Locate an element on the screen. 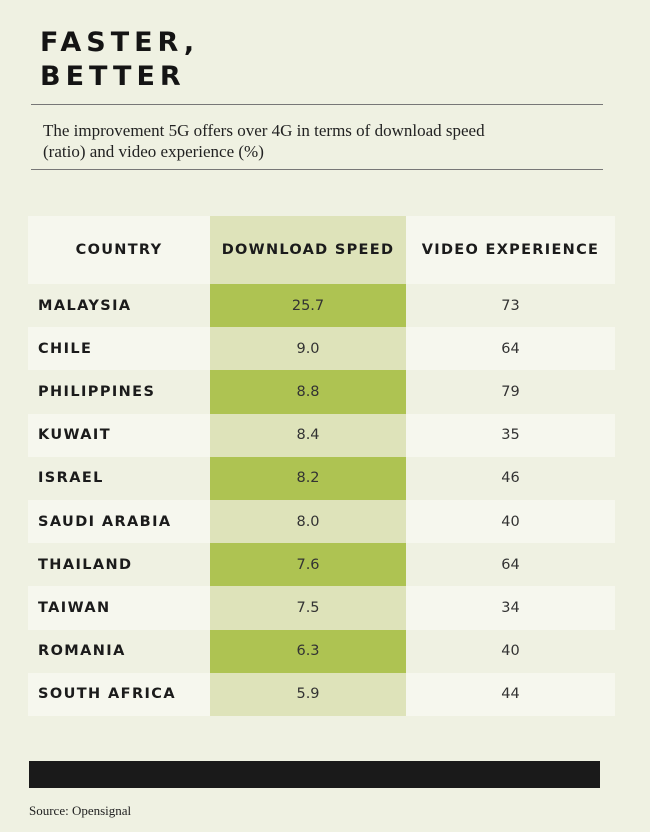 The image size is (650, 832). cell-country: TAIWAN is located at coordinates (119, 608).